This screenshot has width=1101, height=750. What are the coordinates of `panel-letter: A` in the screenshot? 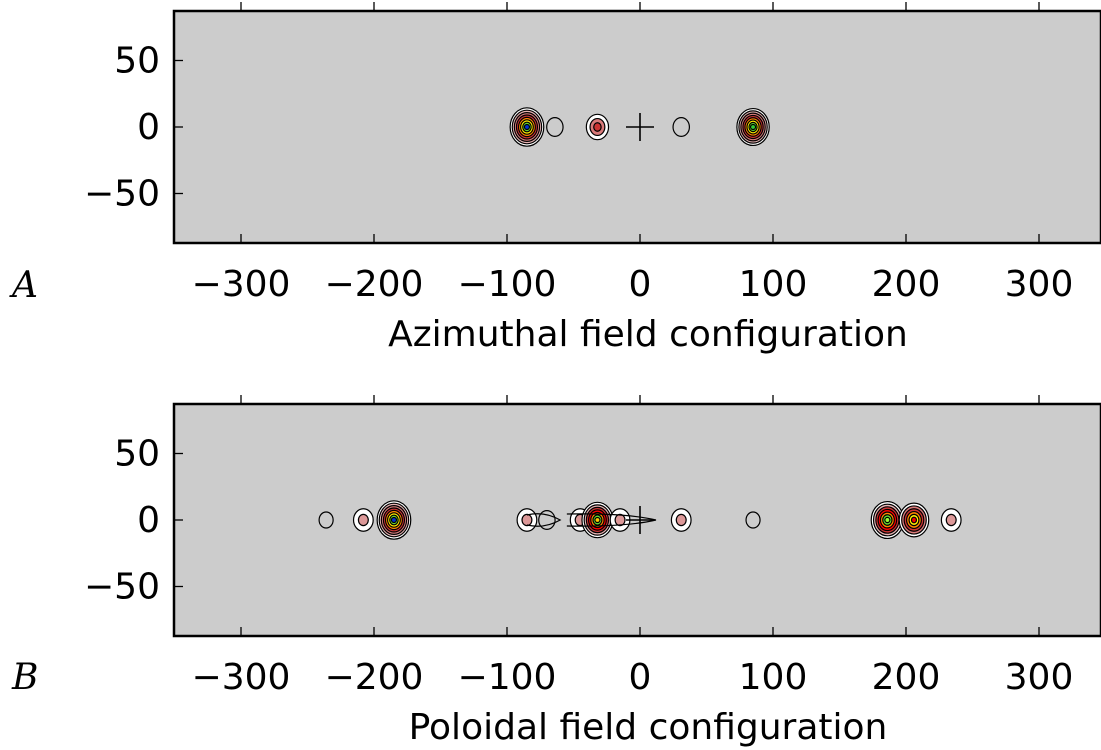 It's located at (23, 285).